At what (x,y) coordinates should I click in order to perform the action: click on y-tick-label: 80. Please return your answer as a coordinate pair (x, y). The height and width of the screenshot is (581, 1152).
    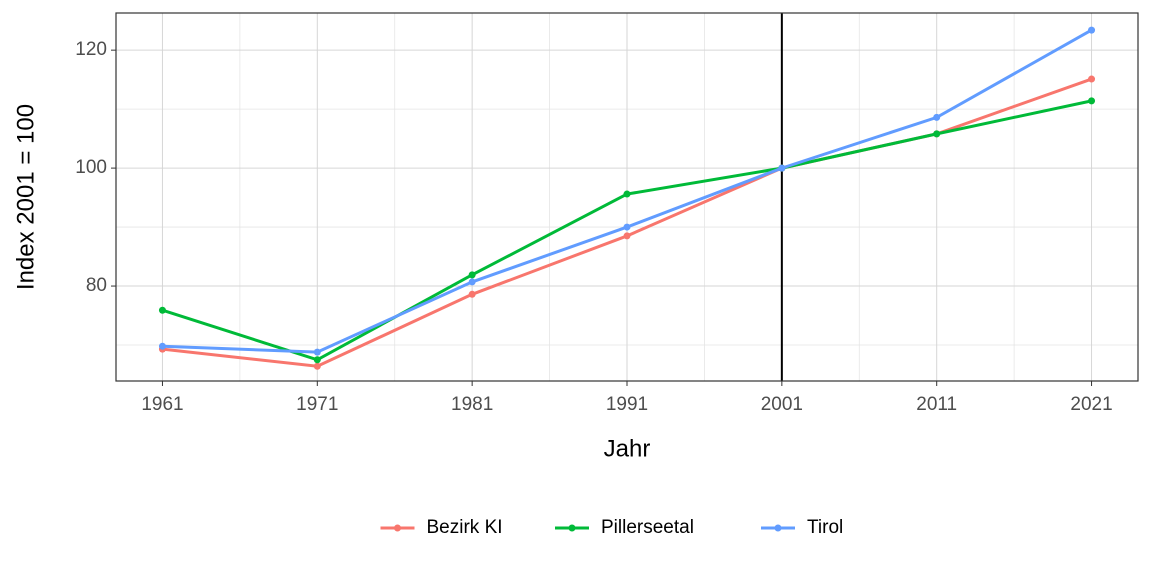
    Looking at the image, I should click on (96, 285).